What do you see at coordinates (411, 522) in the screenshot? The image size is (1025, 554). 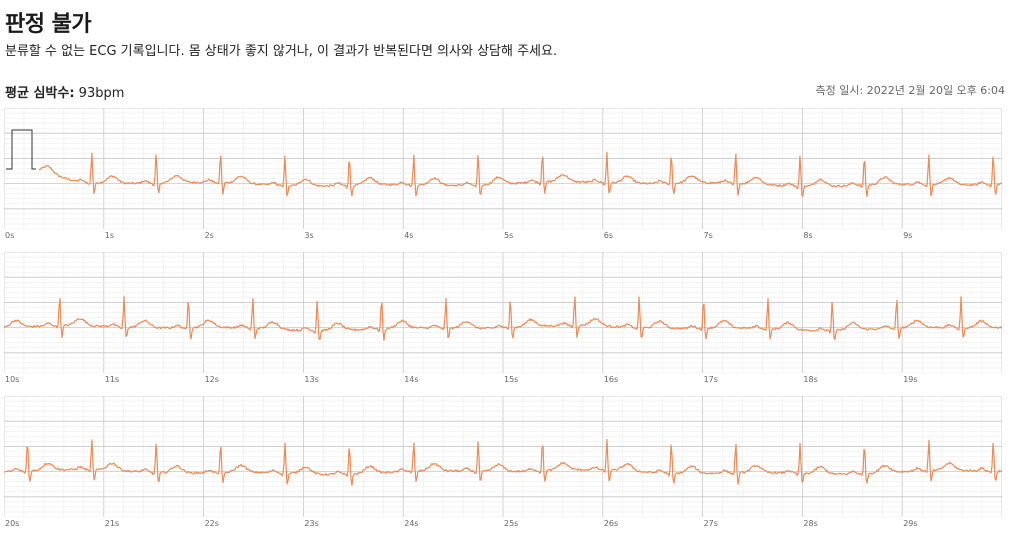 I see `time-tick-label: 24s` at bounding box center [411, 522].